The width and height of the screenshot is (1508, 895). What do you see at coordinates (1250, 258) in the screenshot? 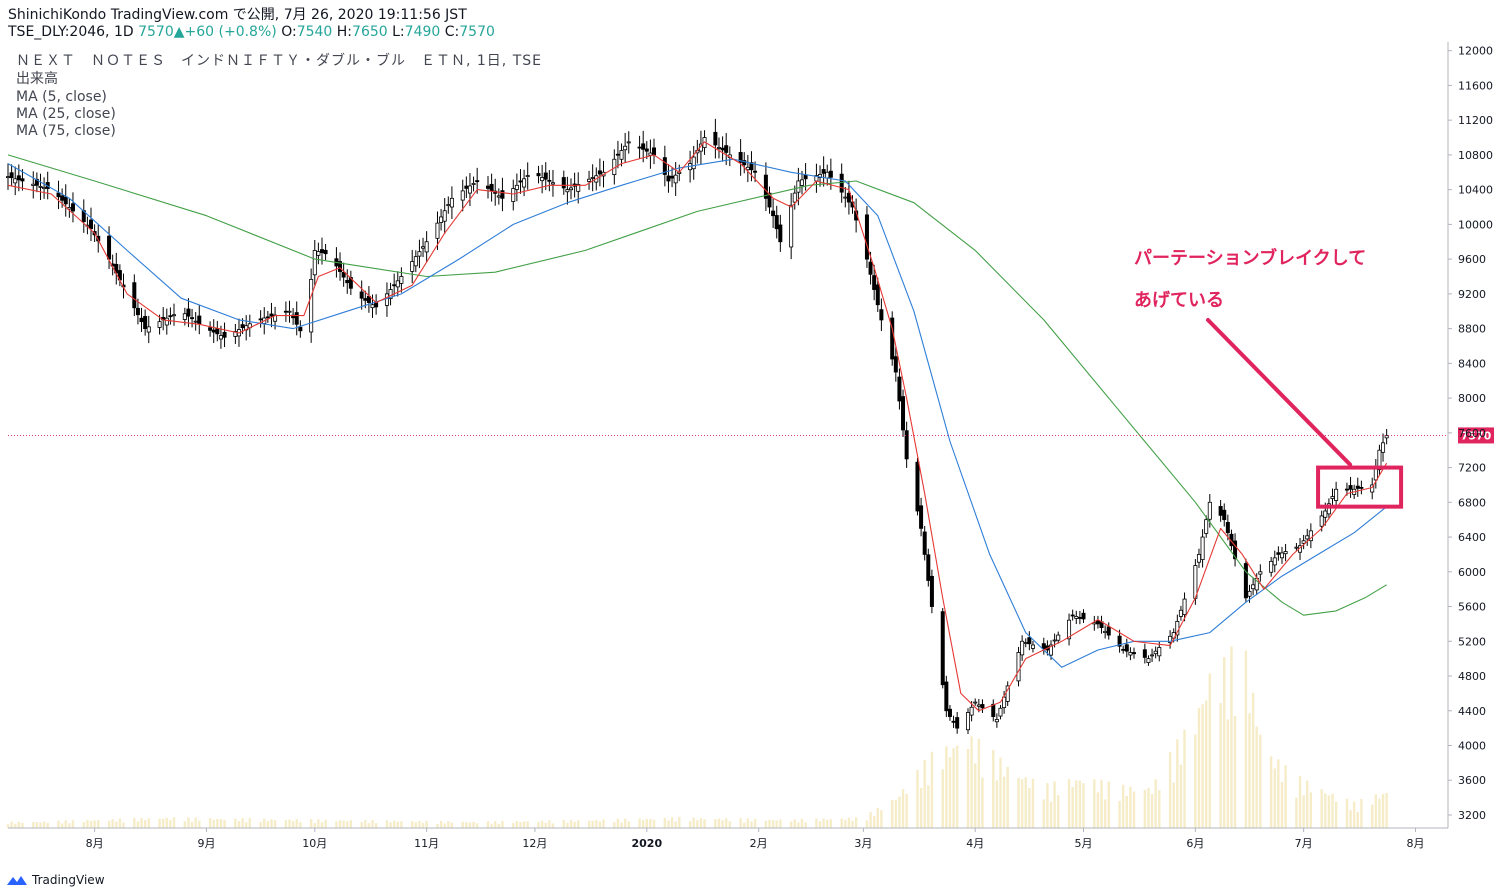
I see `annotation-line-1: パーテーションブレイクして` at bounding box center [1250, 258].